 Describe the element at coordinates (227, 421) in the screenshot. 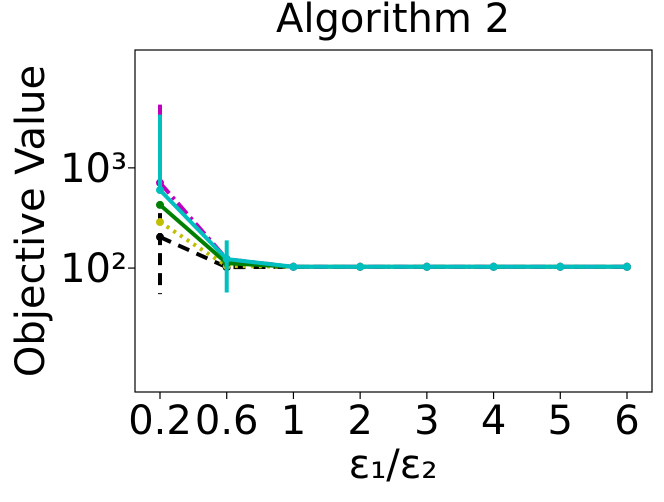

I see `x-tick-label: 0.6` at that location.